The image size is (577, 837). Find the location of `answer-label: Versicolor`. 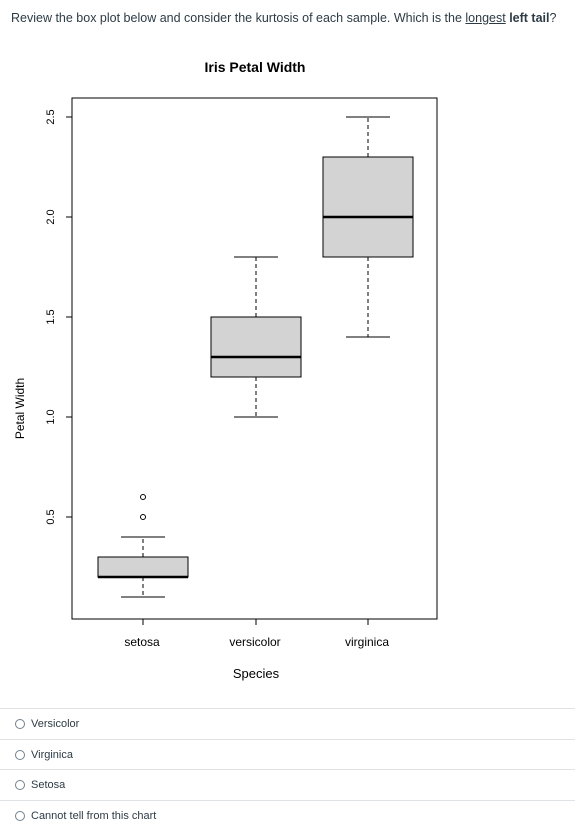

answer-label: Versicolor is located at coordinates (55, 723).